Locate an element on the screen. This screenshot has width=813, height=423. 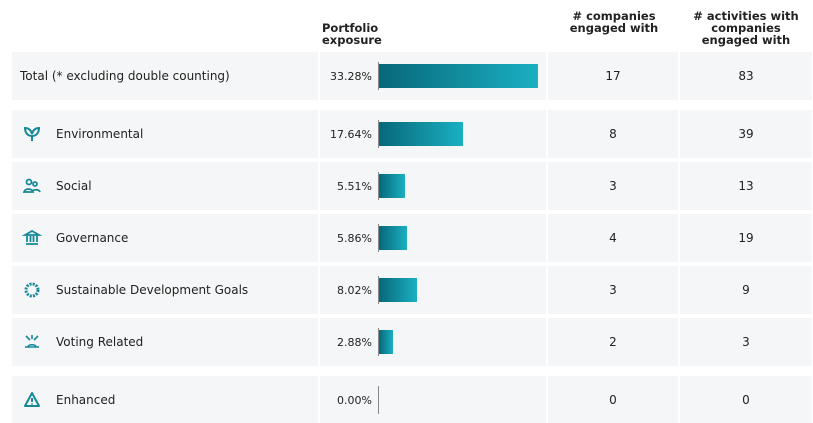
activities-value: 39 is located at coordinates (746, 134).